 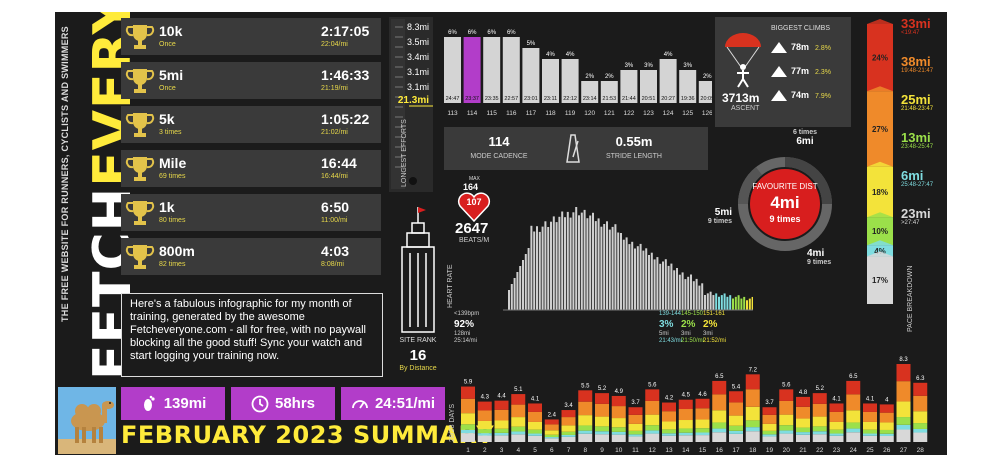 What do you see at coordinates (917, 109) in the screenshot?
I see `pace-legend-range: 21:48-23:47` at bounding box center [917, 109].